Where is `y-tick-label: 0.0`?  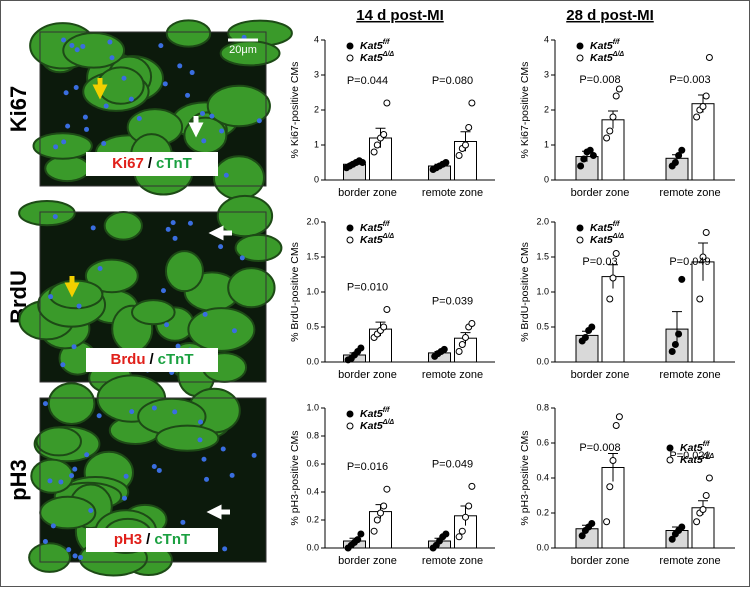 y-tick-label: 0.0 is located at coordinates (312, 547).